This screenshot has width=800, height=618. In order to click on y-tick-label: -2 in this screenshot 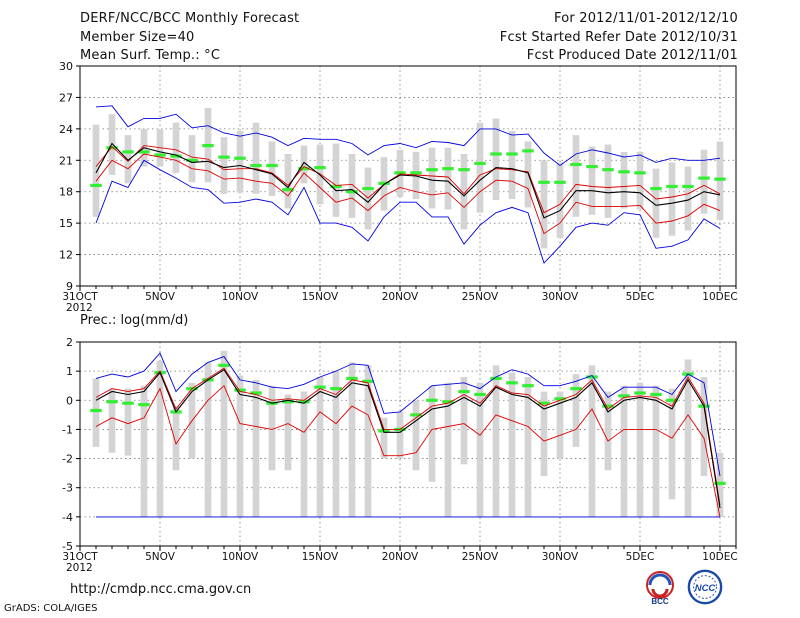, I will do `click(67, 459)`.